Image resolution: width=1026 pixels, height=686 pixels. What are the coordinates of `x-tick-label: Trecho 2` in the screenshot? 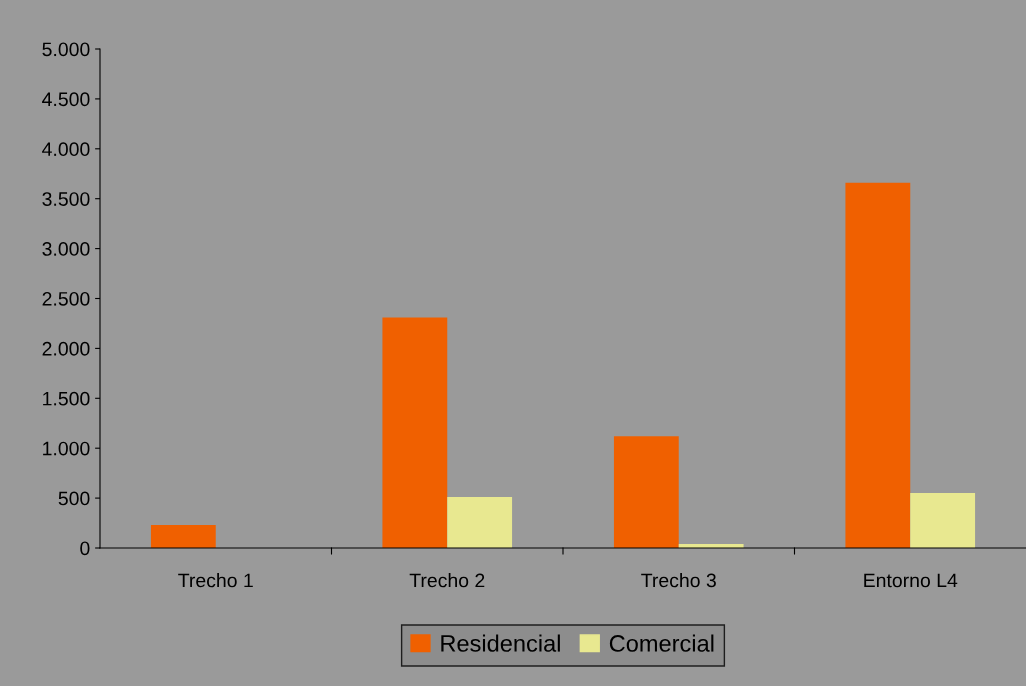 It's located at (447, 580).